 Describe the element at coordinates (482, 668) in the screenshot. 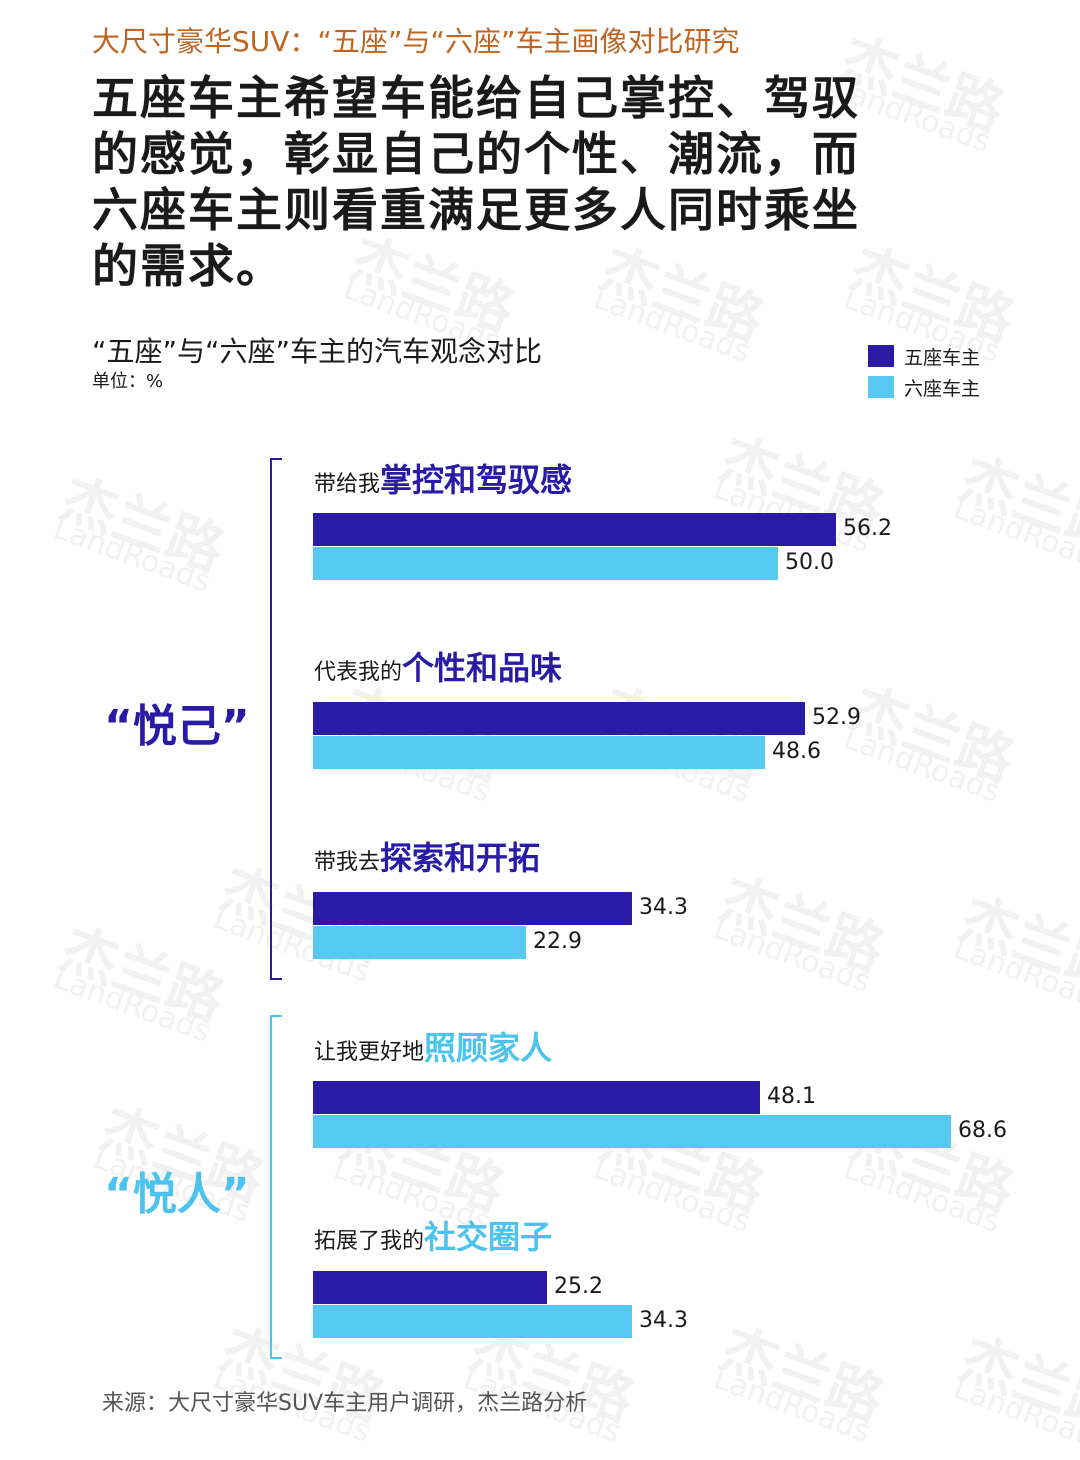

I see `category-label-keyword: 个性和品味` at that location.